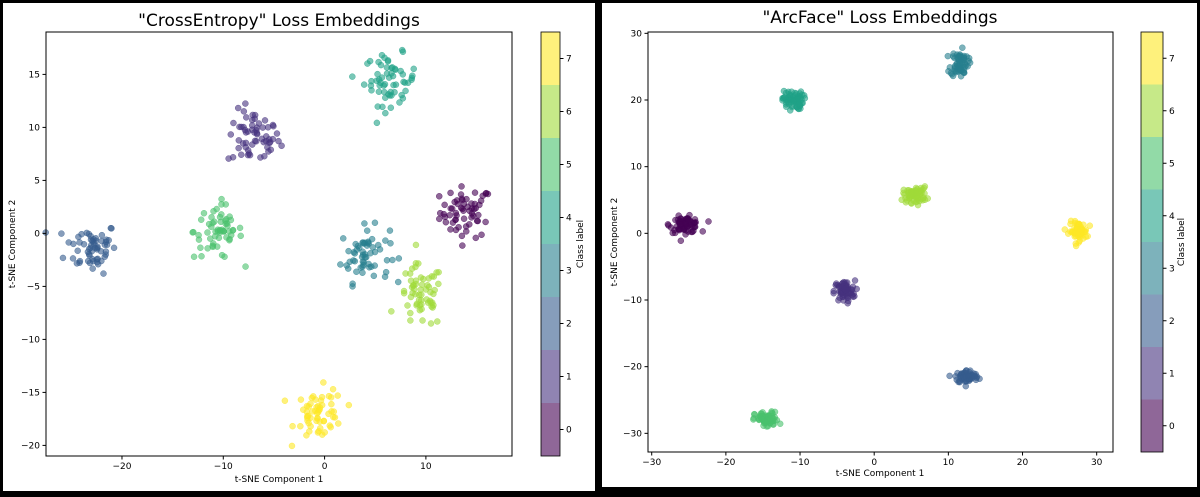 The height and width of the screenshot is (497, 1200). I want to click on y-tick-label: 15, so click(34, 75).